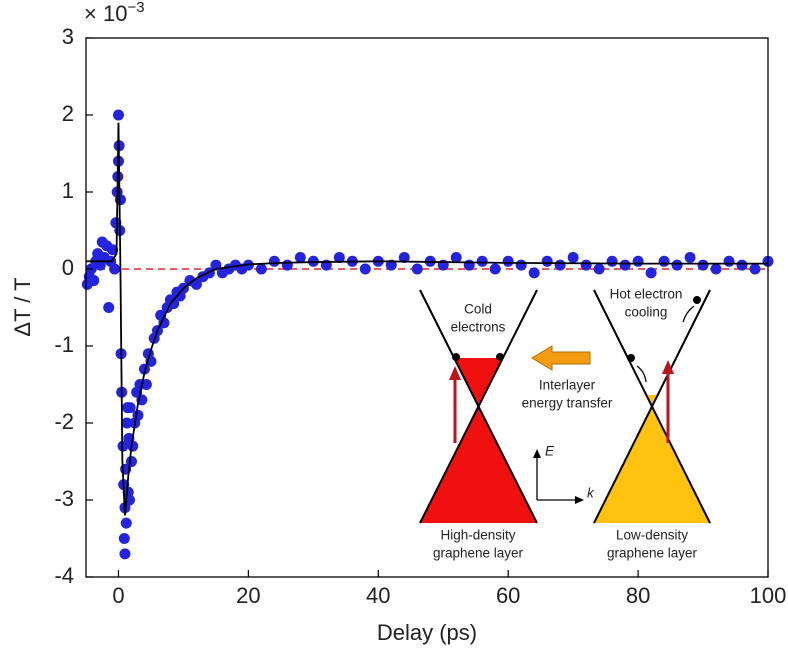 The height and width of the screenshot is (653, 788). Describe the element at coordinates (135, 8) in the screenshot. I see `y-multiplier-exponent: −3` at that location.